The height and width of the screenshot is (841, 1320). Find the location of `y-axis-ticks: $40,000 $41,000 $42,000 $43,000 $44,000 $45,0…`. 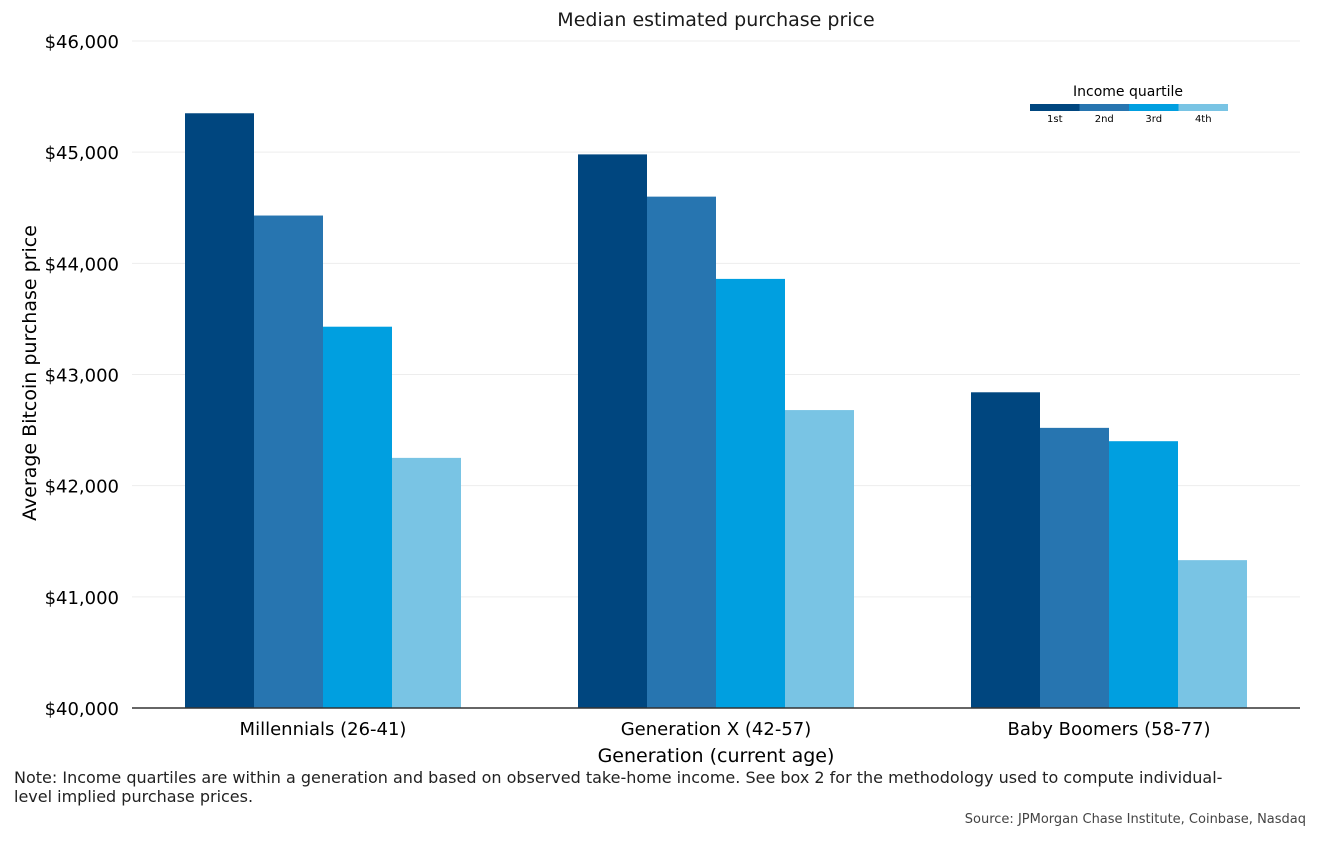

y-axis-ticks: $40,000 $41,000 $42,000 $43,000 $44,000 $45,0… is located at coordinates (82, 376).